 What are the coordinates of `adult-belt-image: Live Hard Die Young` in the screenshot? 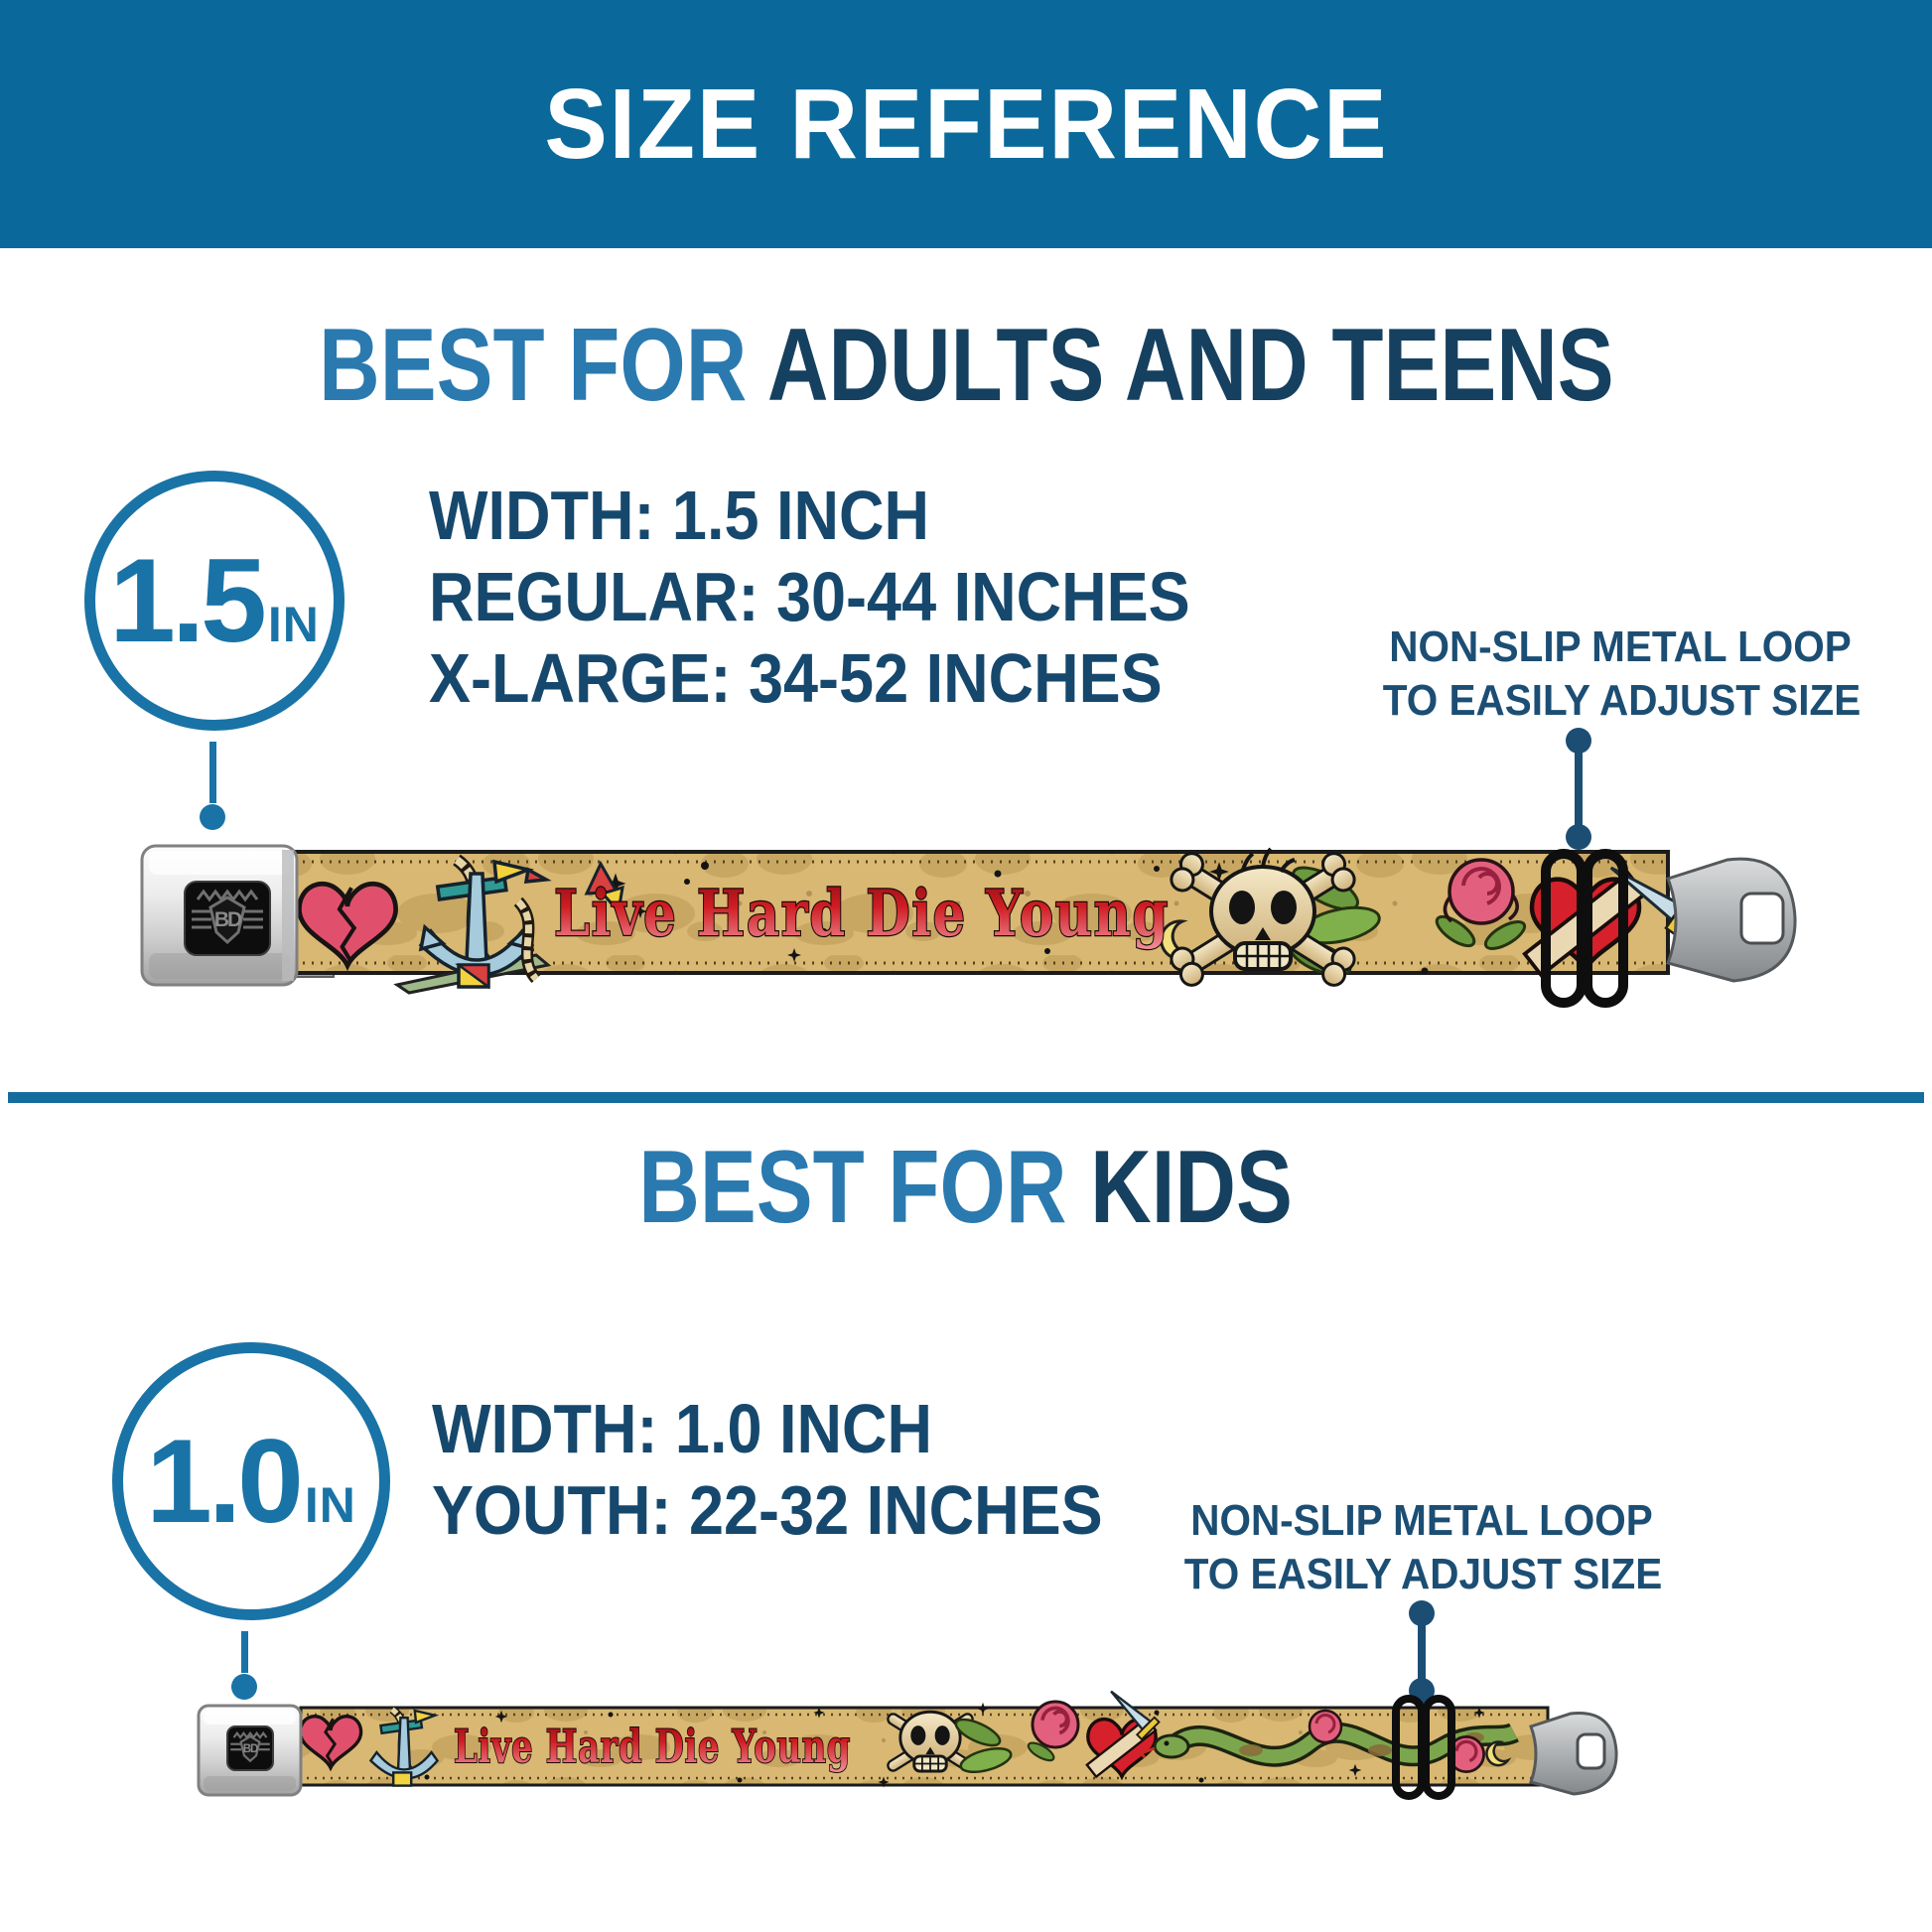 It's located at (968, 926).